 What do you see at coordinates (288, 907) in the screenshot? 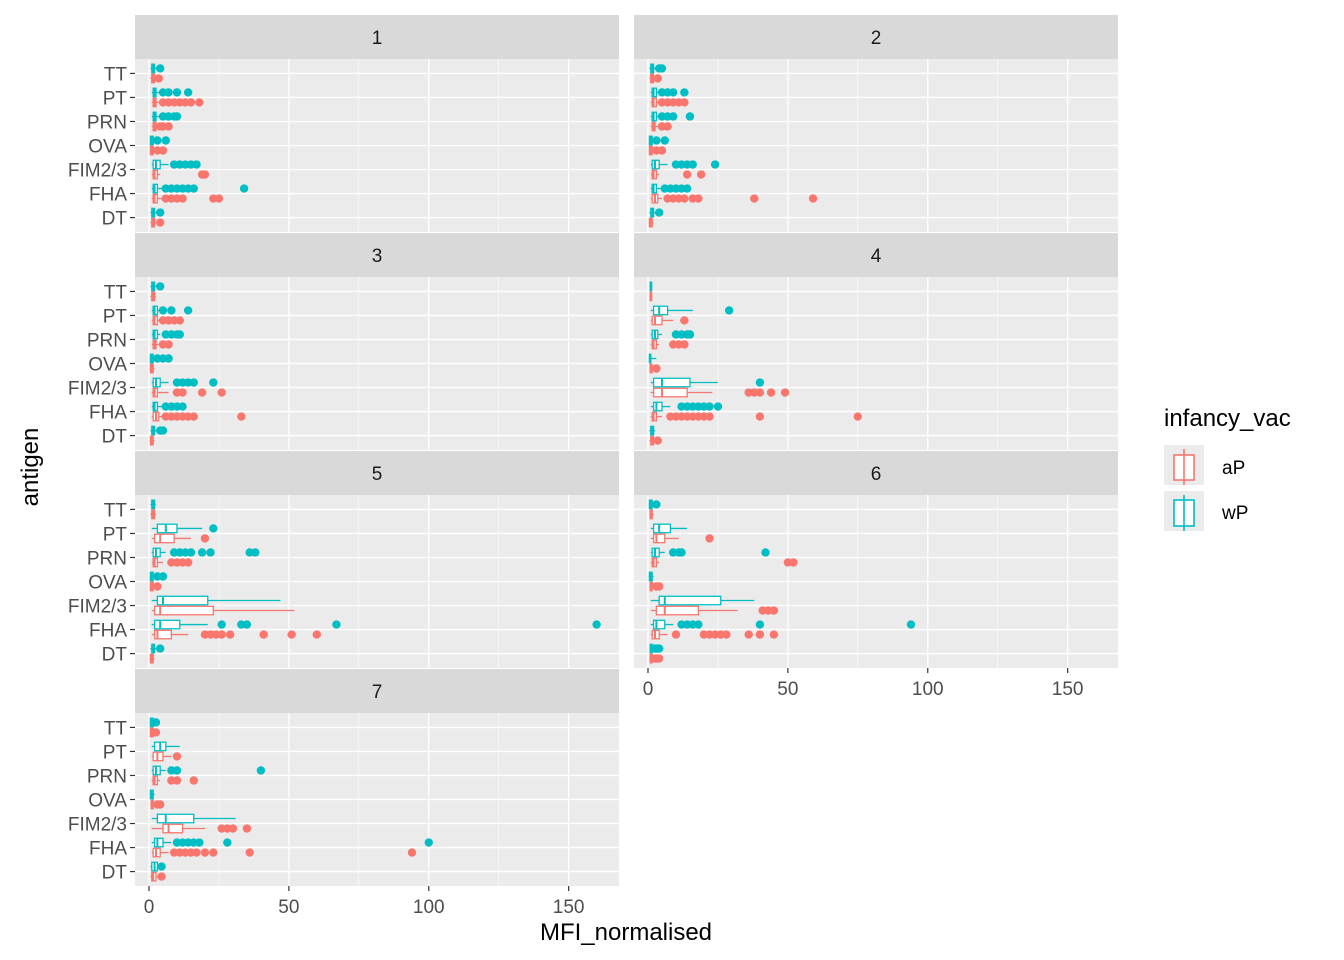
I see `x-tick-label: 50` at bounding box center [288, 907].